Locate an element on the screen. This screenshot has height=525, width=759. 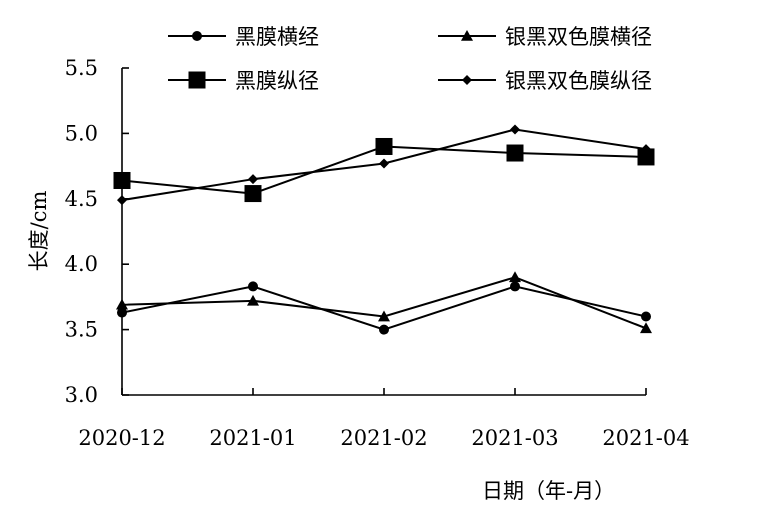
legend-item: 银黑双色膜纵径 is located at coordinates (545, 81).